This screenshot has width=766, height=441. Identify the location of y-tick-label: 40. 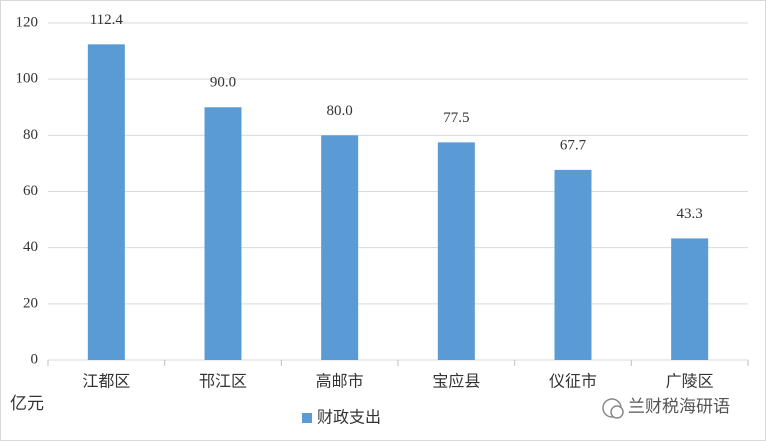
(30, 247).